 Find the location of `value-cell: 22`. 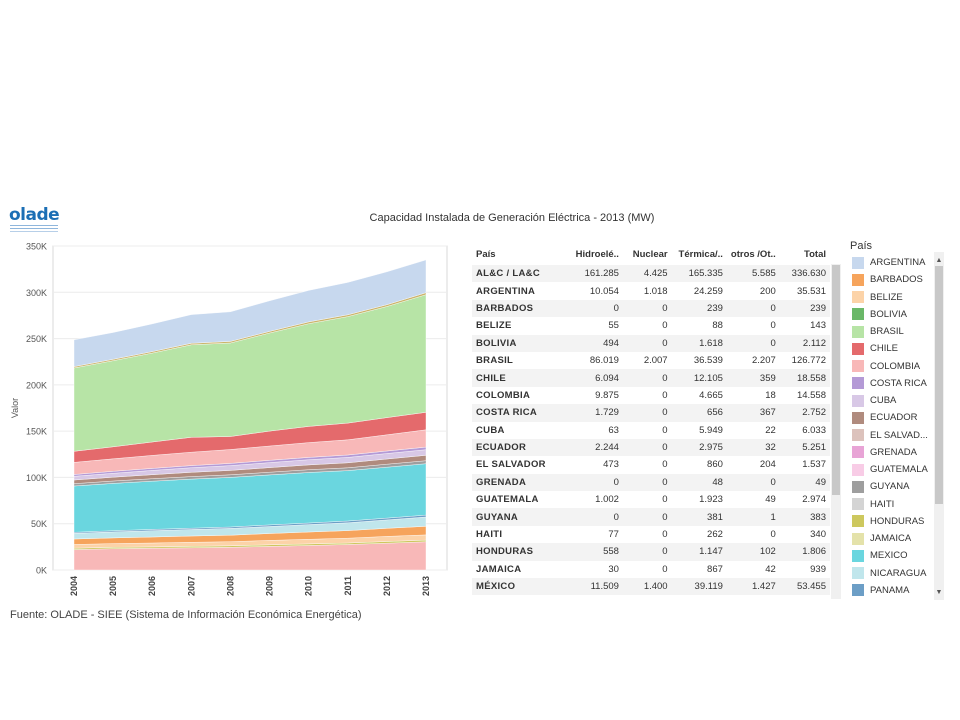

value-cell: 22 is located at coordinates (770, 430).